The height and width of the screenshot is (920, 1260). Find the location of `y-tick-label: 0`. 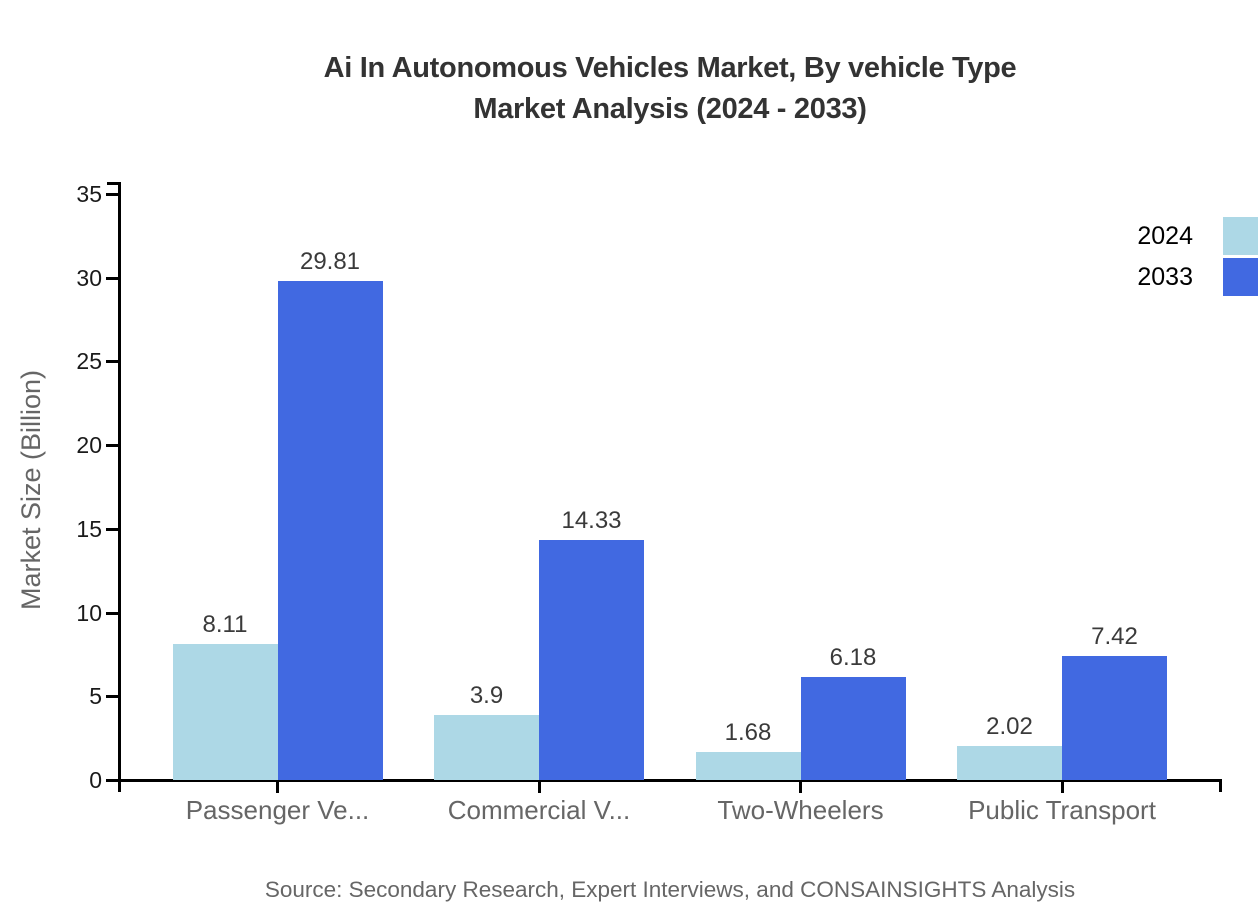

y-tick-label: 0 is located at coordinates (95, 780).